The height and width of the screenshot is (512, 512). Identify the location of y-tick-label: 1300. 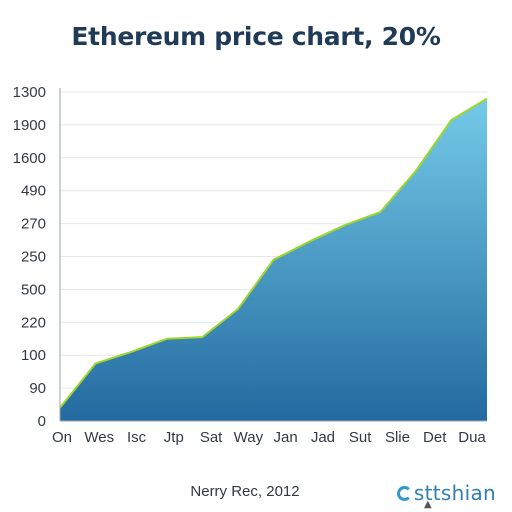
(29, 92).